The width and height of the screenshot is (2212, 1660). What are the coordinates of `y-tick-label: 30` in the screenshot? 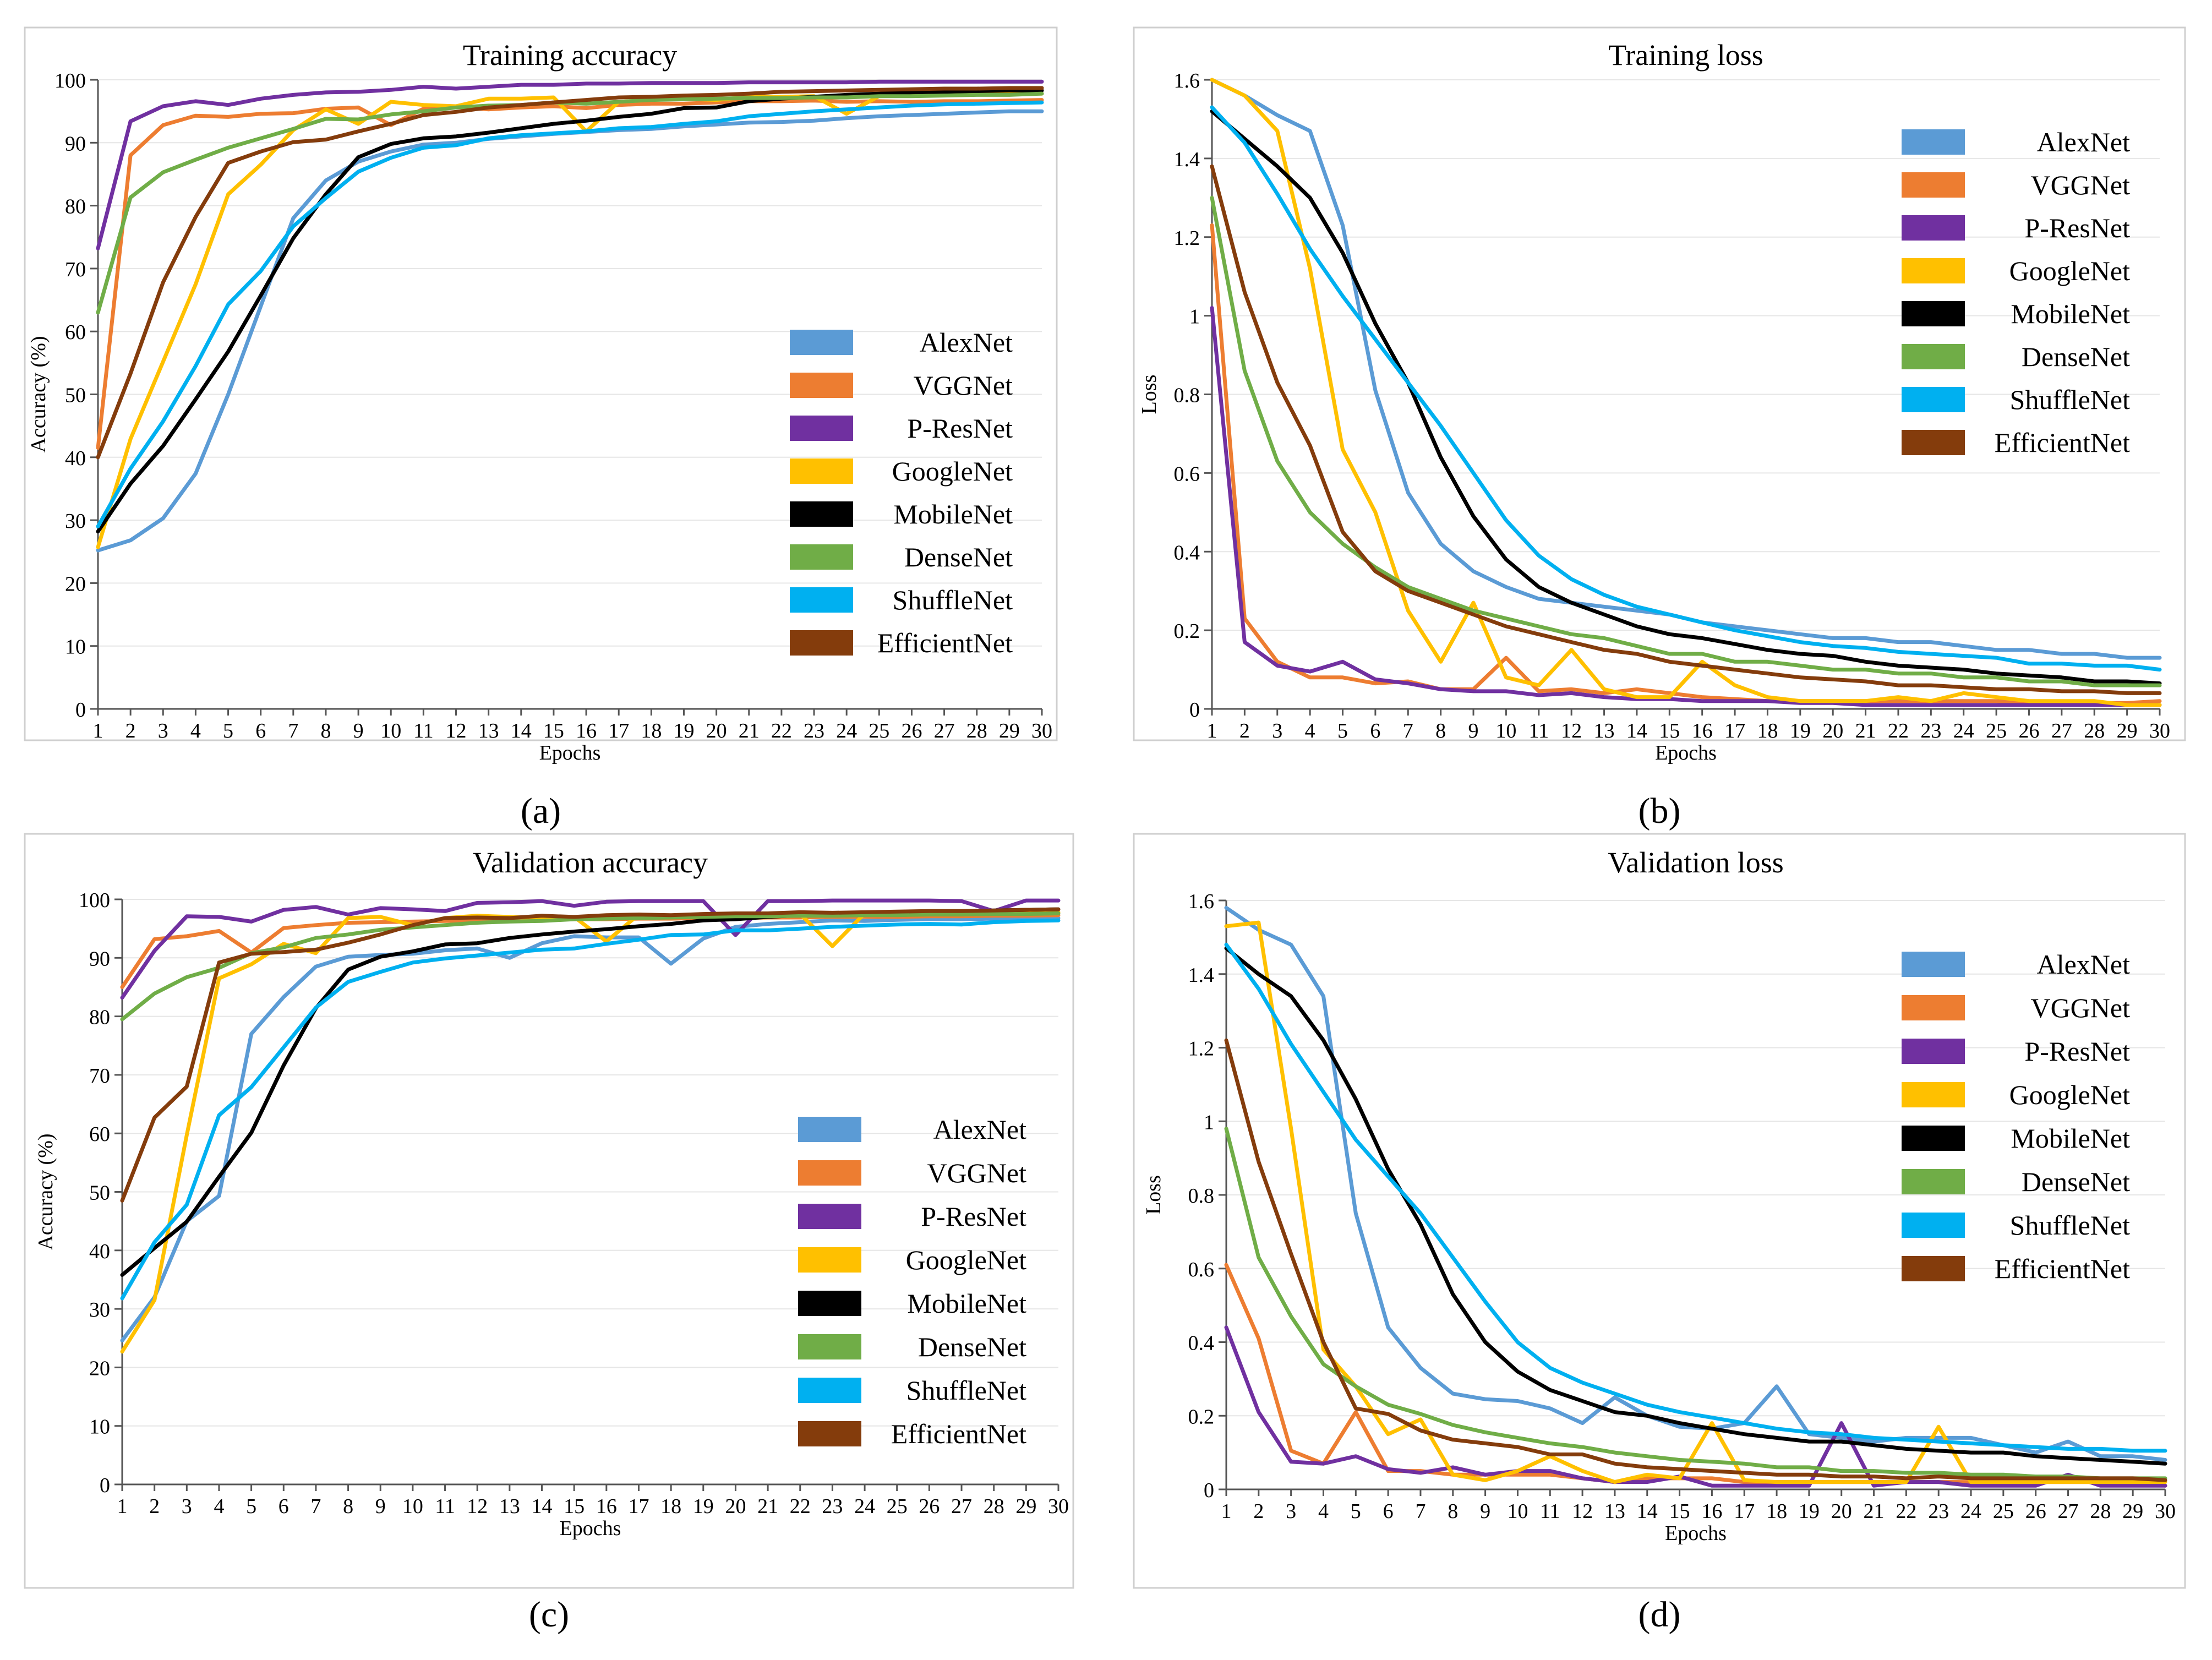 It's located at (75, 521).